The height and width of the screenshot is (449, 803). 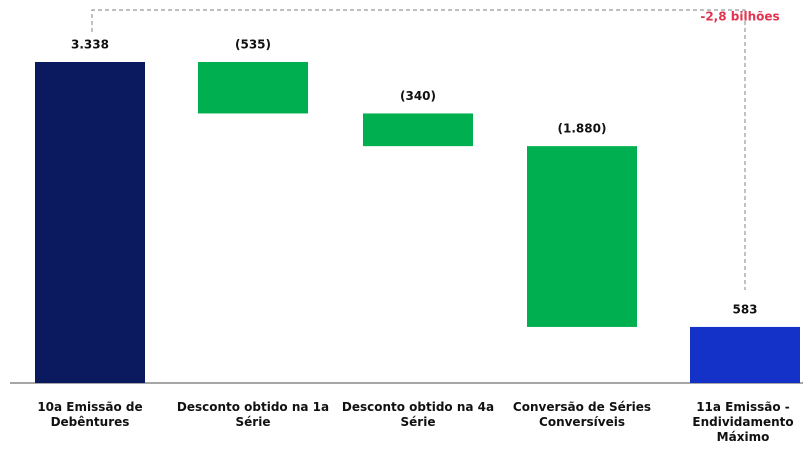 What do you see at coordinates (90, 45) in the screenshot?
I see `value-label: 3.338` at bounding box center [90, 45].